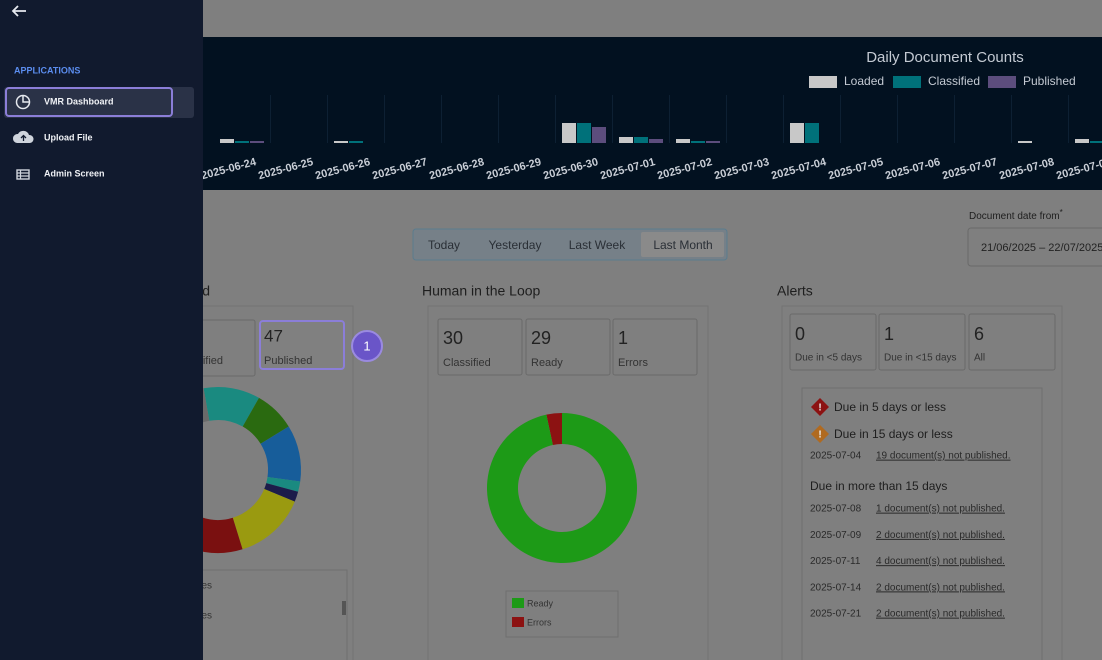  What do you see at coordinates (979, 334) in the screenshot?
I see `card-value: 6` at bounding box center [979, 334].